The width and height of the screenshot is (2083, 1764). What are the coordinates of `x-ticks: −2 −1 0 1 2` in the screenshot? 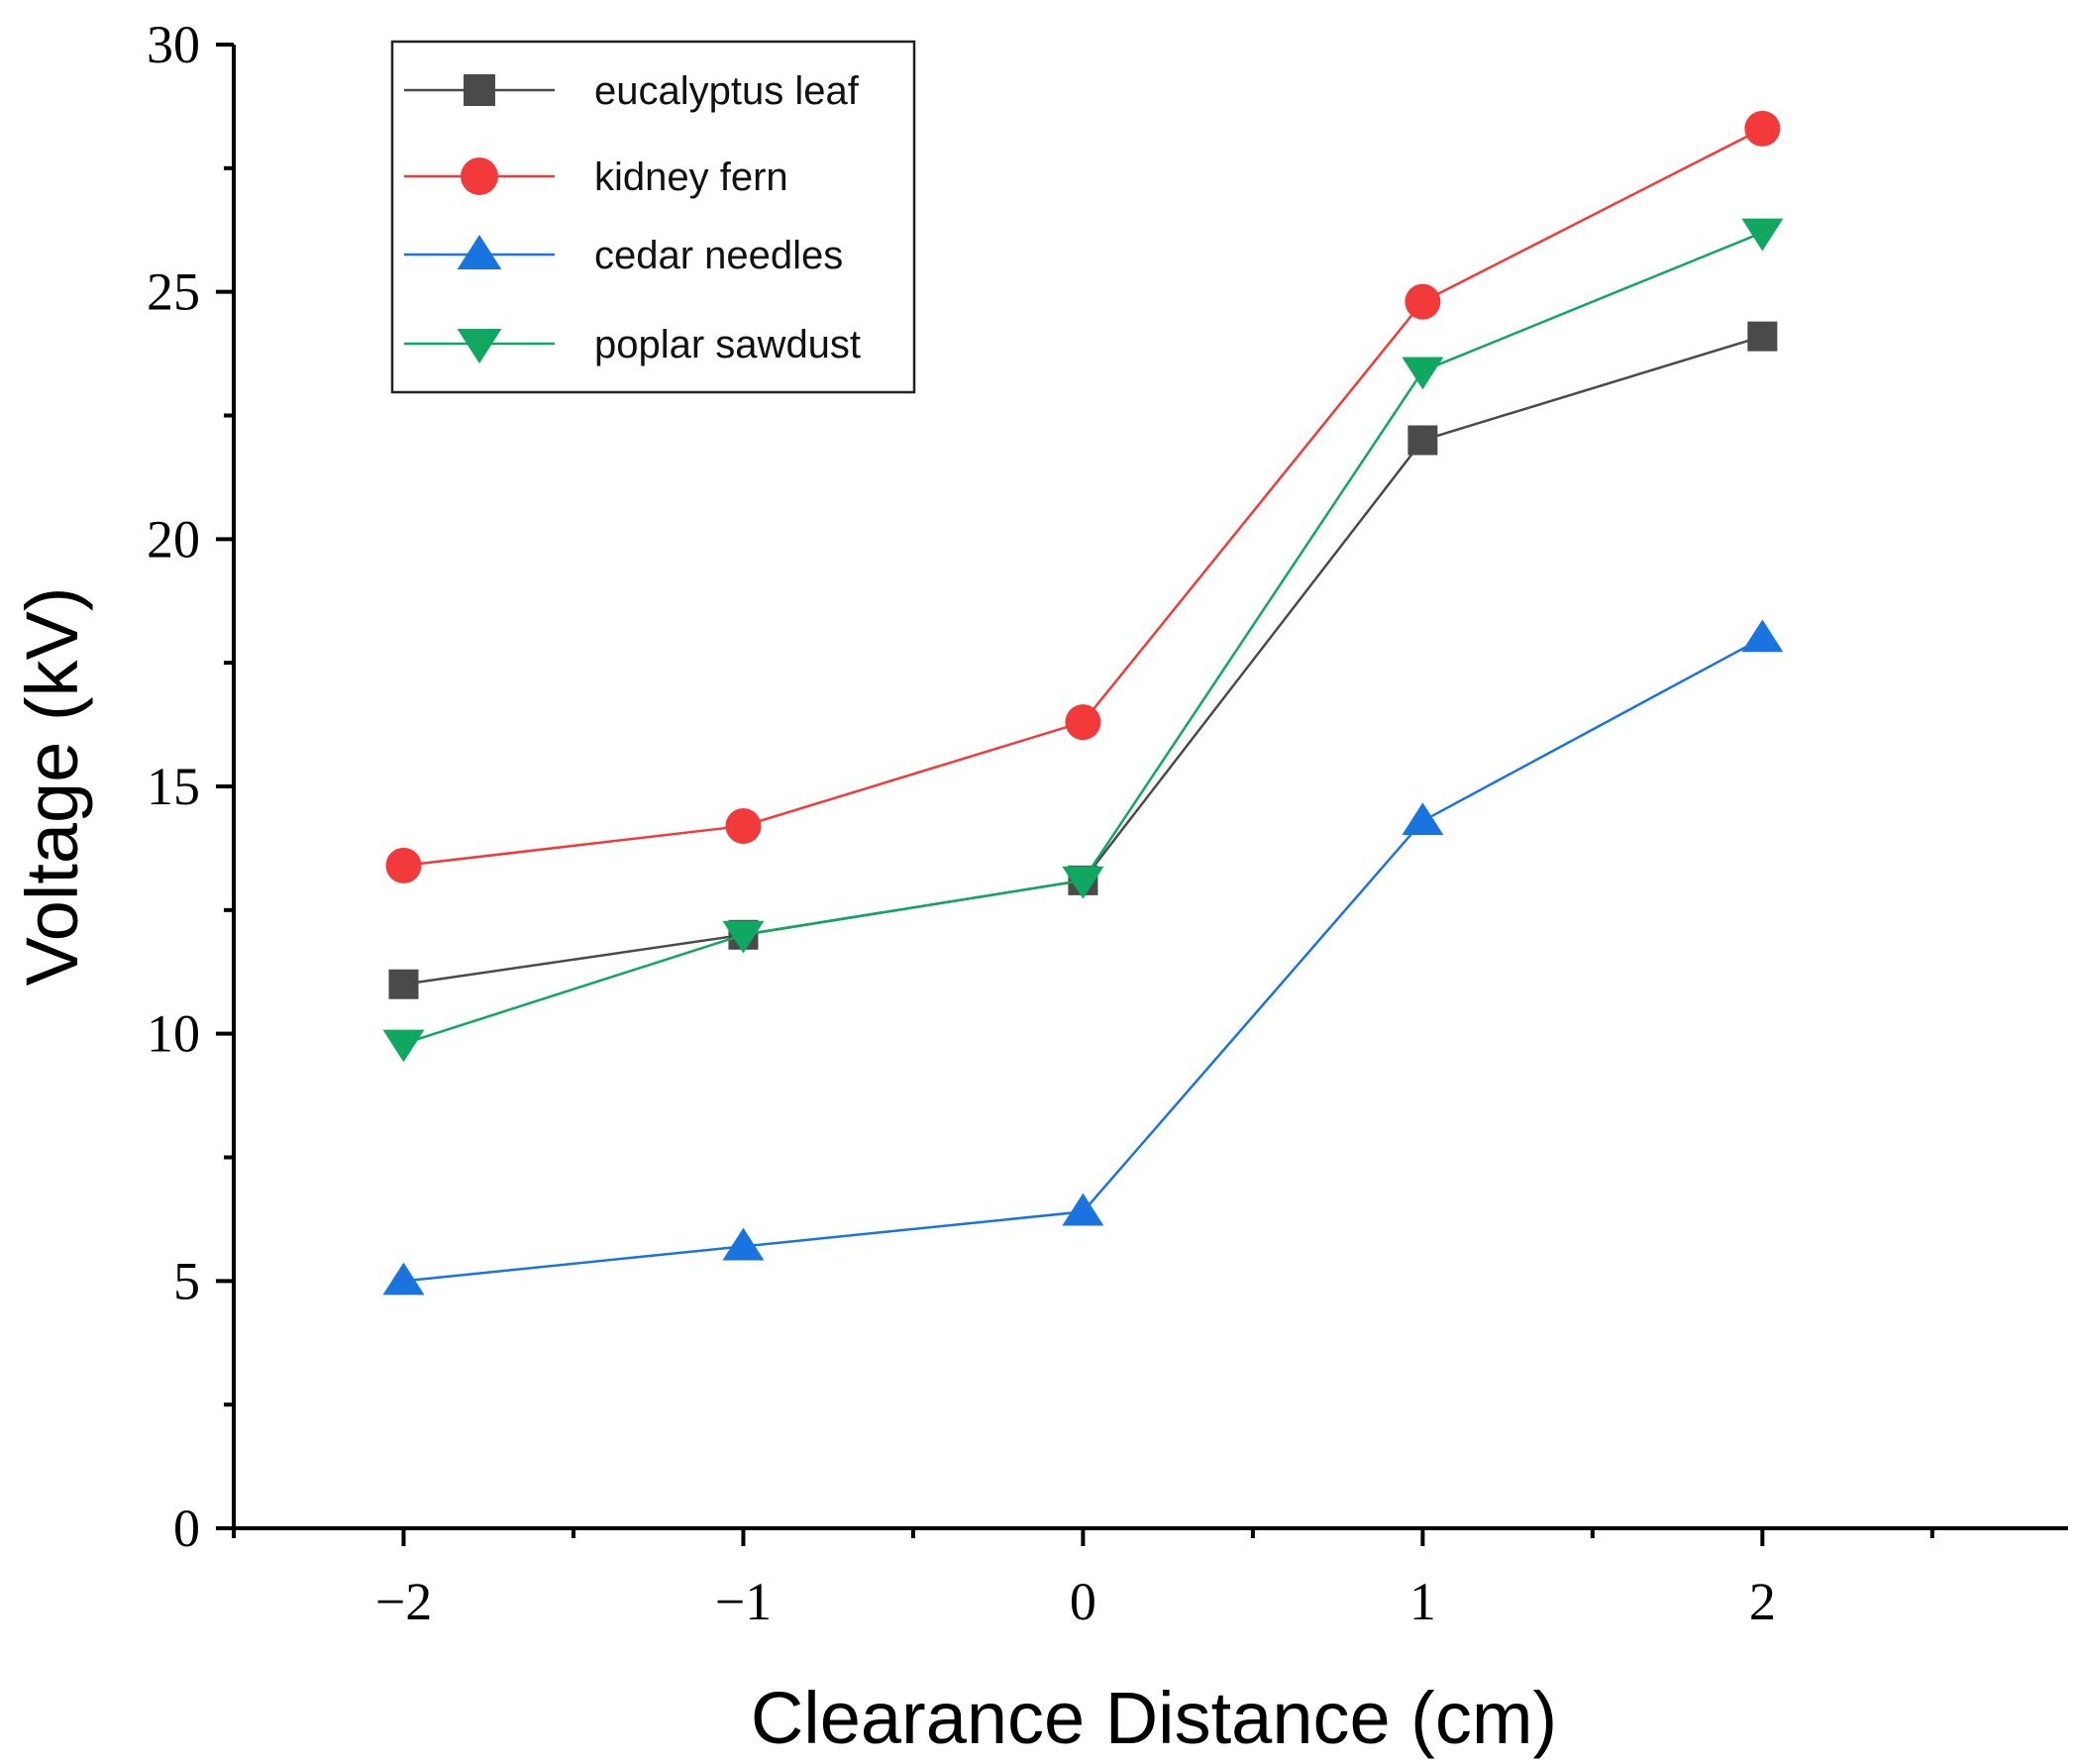 It's located at (1083, 1580).